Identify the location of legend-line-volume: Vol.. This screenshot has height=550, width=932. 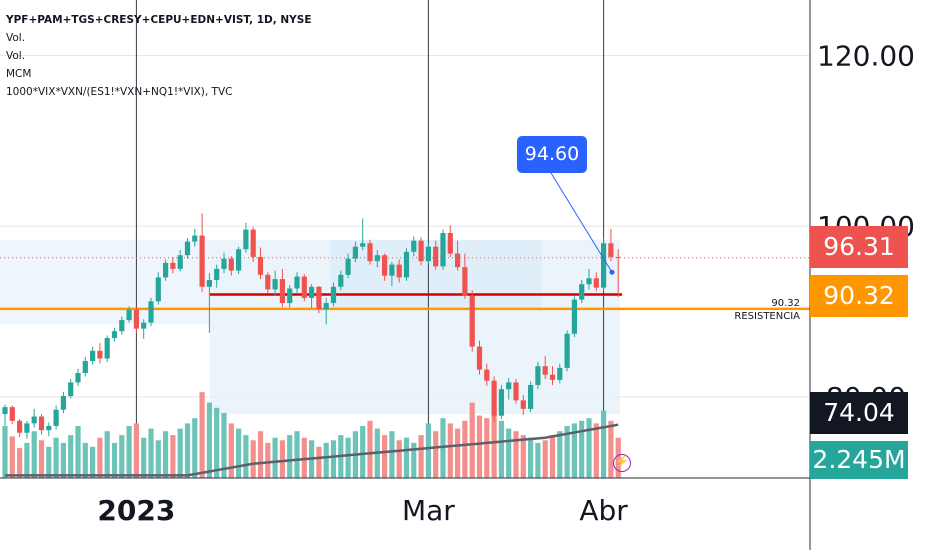
(16, 56).